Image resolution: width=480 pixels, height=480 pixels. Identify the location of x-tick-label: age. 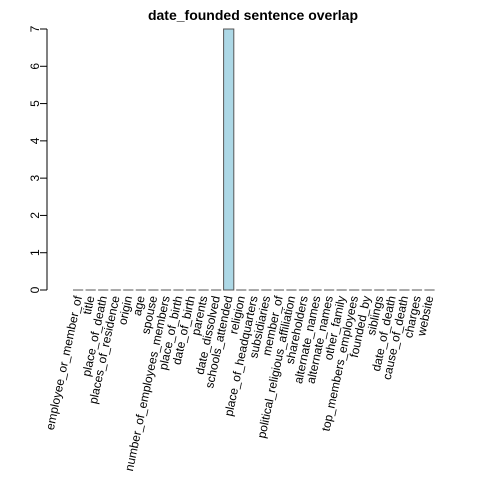
(139, 305).